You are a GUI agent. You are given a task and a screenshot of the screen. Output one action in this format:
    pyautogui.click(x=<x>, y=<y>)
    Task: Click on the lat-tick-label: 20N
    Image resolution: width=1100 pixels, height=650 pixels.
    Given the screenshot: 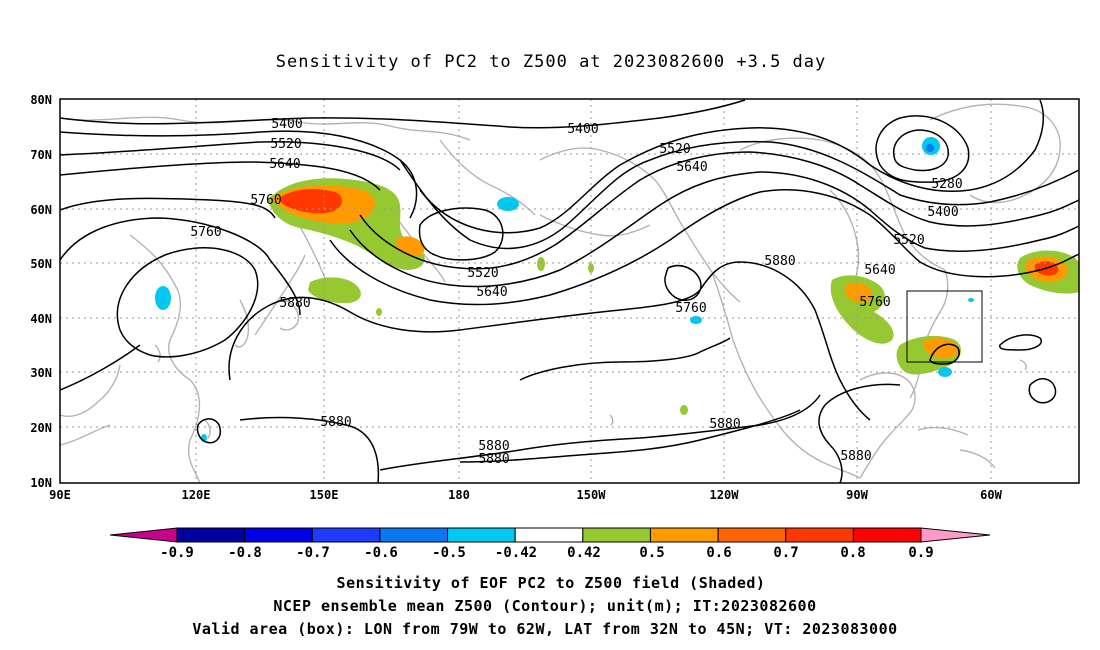 What is the action you would take?
    pyautogui.click(x=41, y=428)
    